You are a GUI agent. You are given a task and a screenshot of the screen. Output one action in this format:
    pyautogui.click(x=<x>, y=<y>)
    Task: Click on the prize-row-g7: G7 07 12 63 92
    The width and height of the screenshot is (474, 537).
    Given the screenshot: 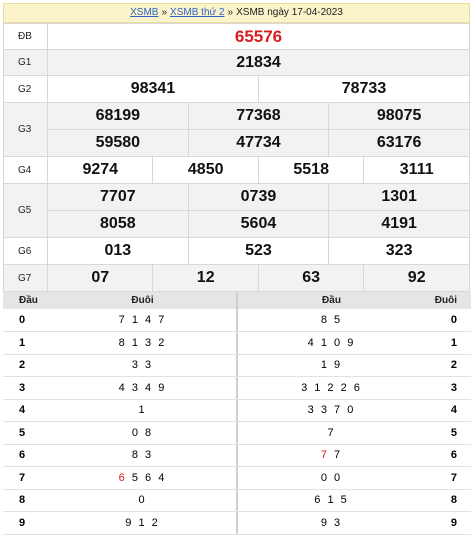 What is the action you would take?
    pyautogui.click(x=236, y=278)
    